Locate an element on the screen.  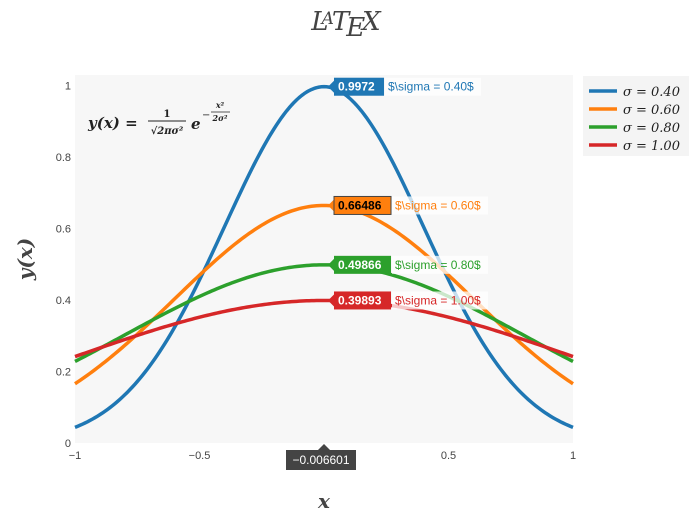
hover-value: 0.66486 is located at coordinates (360, 205).